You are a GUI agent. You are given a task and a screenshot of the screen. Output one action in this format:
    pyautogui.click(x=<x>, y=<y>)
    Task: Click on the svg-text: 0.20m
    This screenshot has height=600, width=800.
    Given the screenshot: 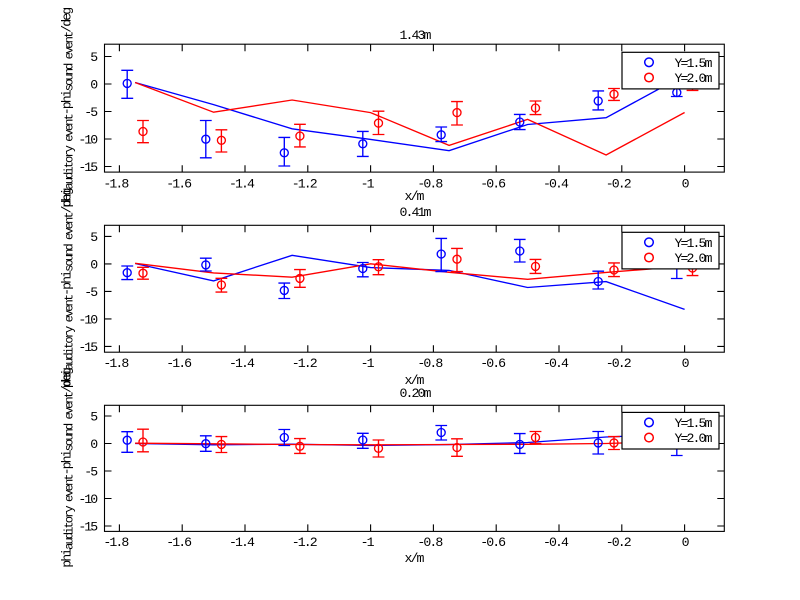 What is the action you would take?
    pyautogui.click(x=416, y=393)
    